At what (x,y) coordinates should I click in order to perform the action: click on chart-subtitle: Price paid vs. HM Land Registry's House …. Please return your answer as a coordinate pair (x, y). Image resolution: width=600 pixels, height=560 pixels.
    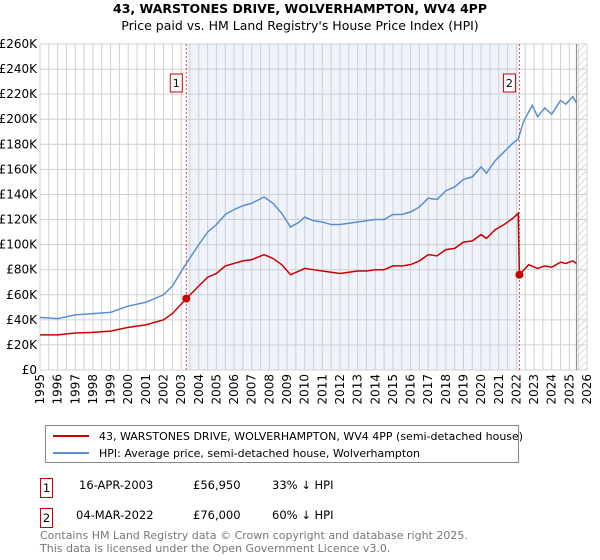
    Looking at the image, I should click on (300, 25).